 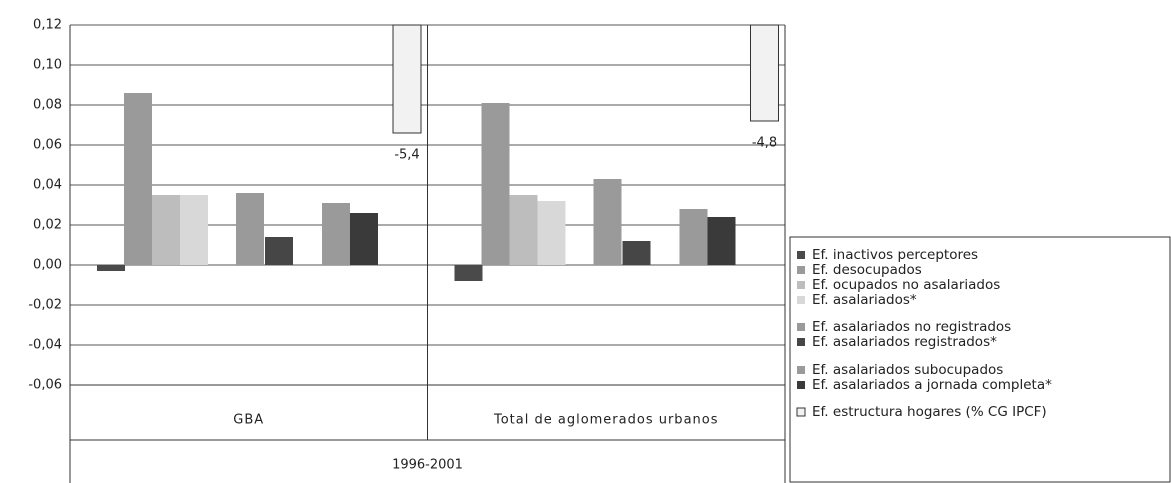 What do you see at coordinates (932, 385) in the screenshot?
I see `legend-label: Ef. asalariados a jornada completa*` at bounding box center [932, 385].